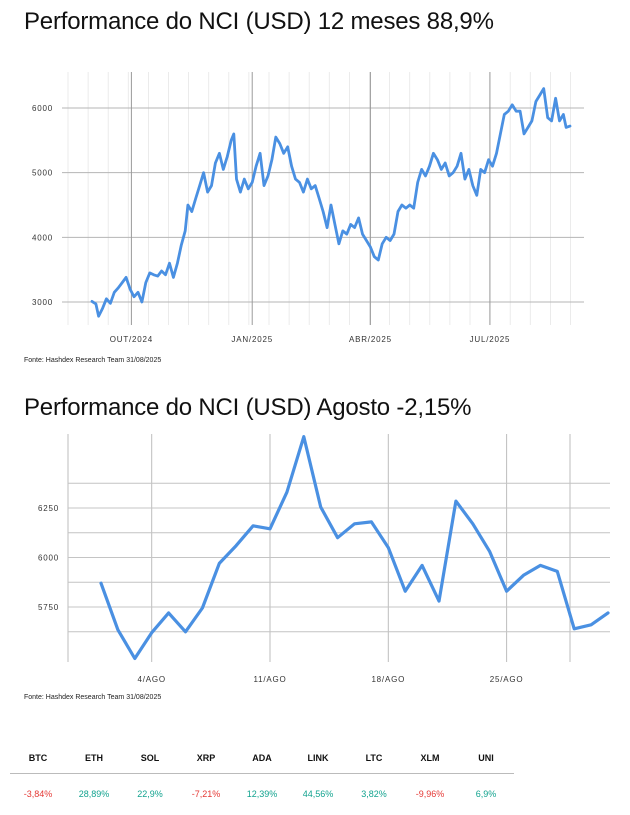  I want to click on x-tick-label: 11/AGO, so click(269, 679).